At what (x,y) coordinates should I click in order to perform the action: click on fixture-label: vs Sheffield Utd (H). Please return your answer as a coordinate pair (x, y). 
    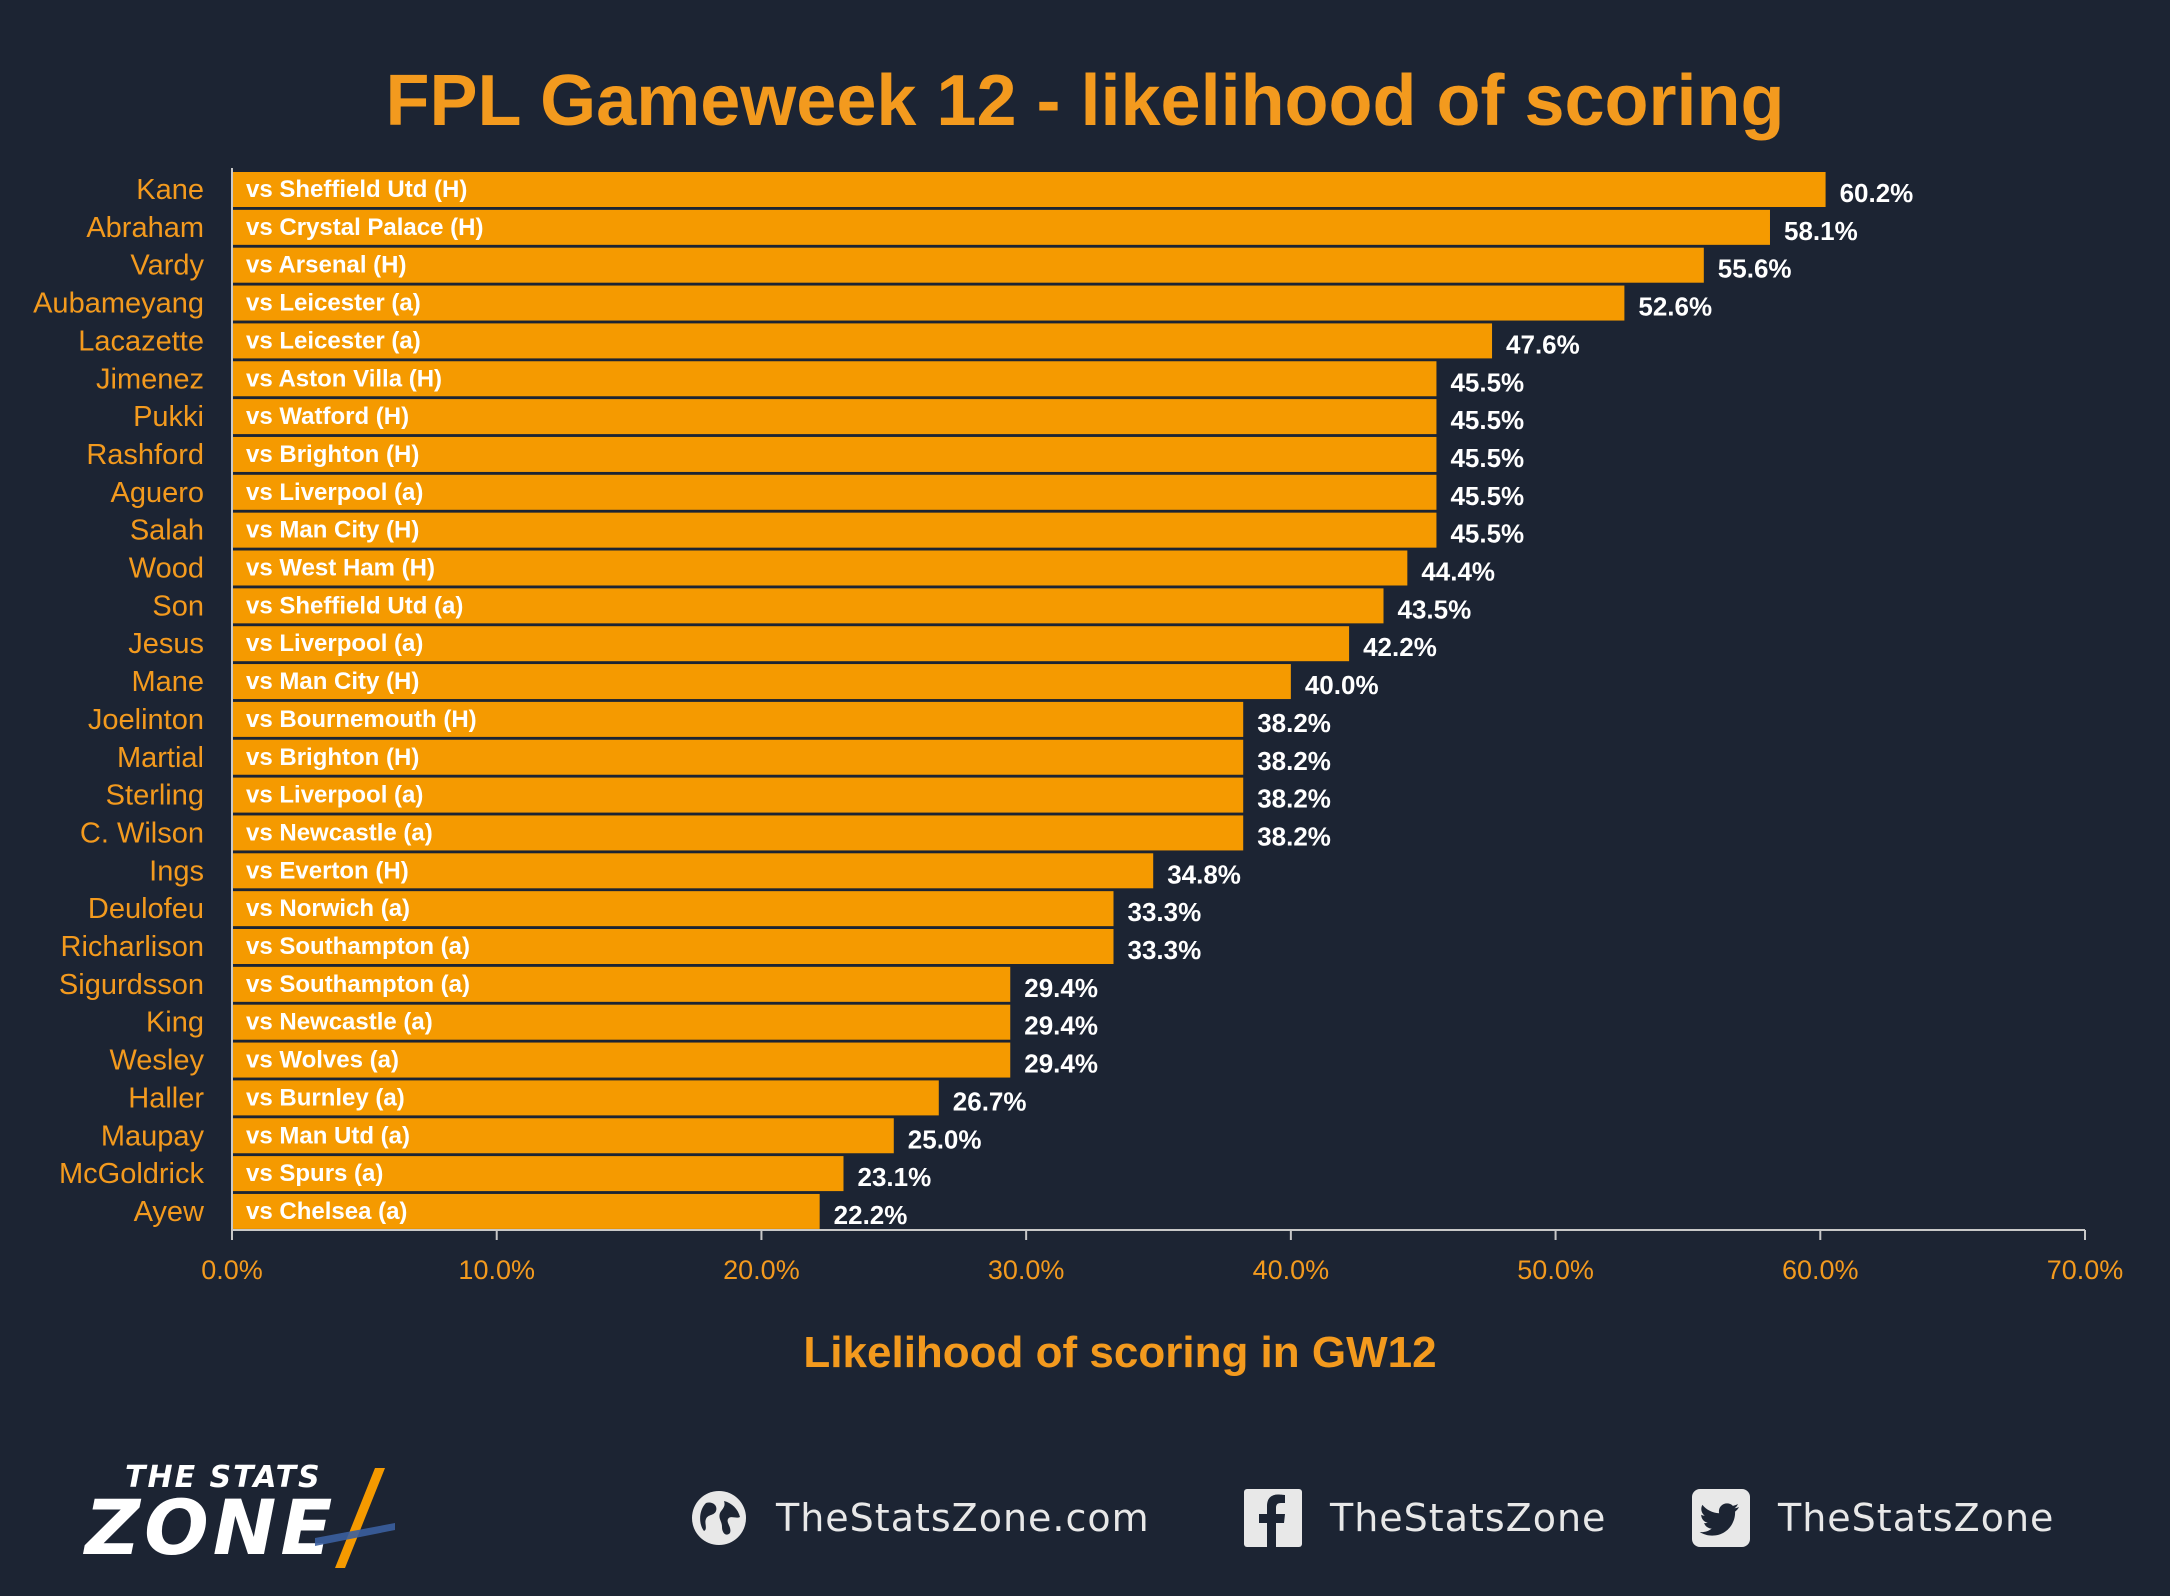
    Looking at the image, I should click on (356, 189).